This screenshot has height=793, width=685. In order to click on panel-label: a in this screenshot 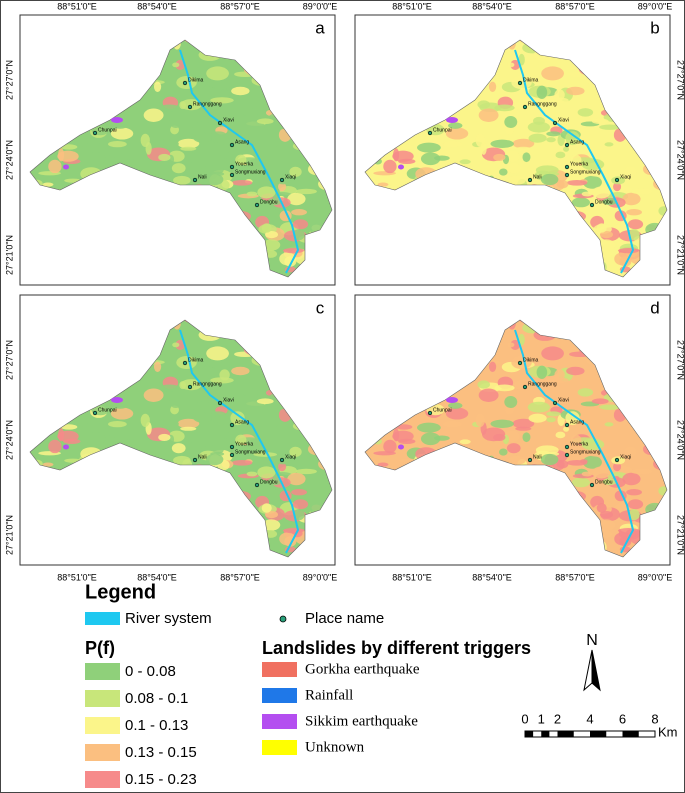, I will do `click(320, 27)`.